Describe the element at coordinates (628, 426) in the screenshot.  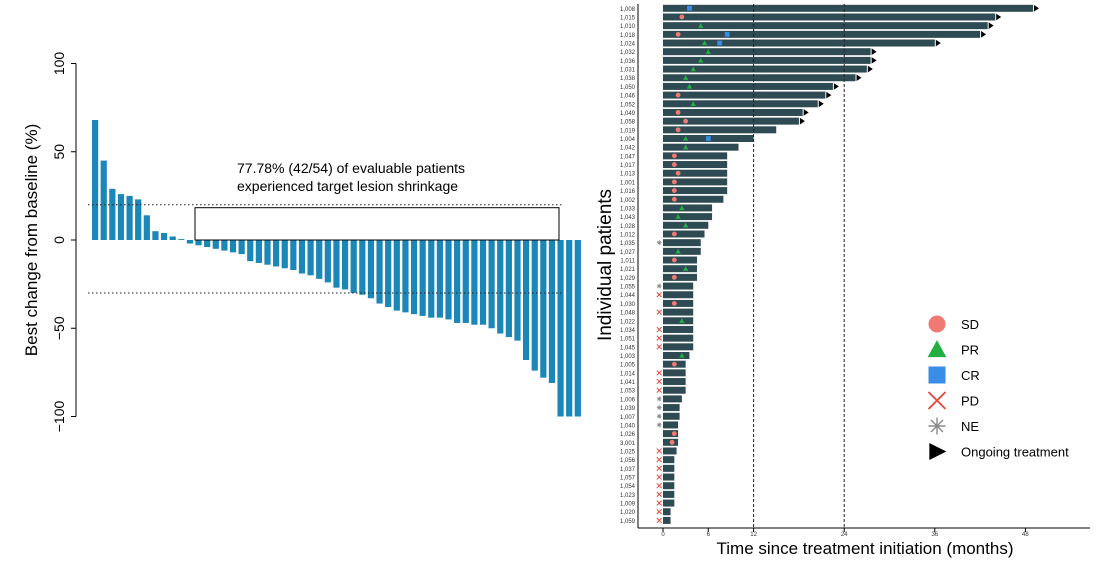
I see `patient-id: 1,040` at that location.